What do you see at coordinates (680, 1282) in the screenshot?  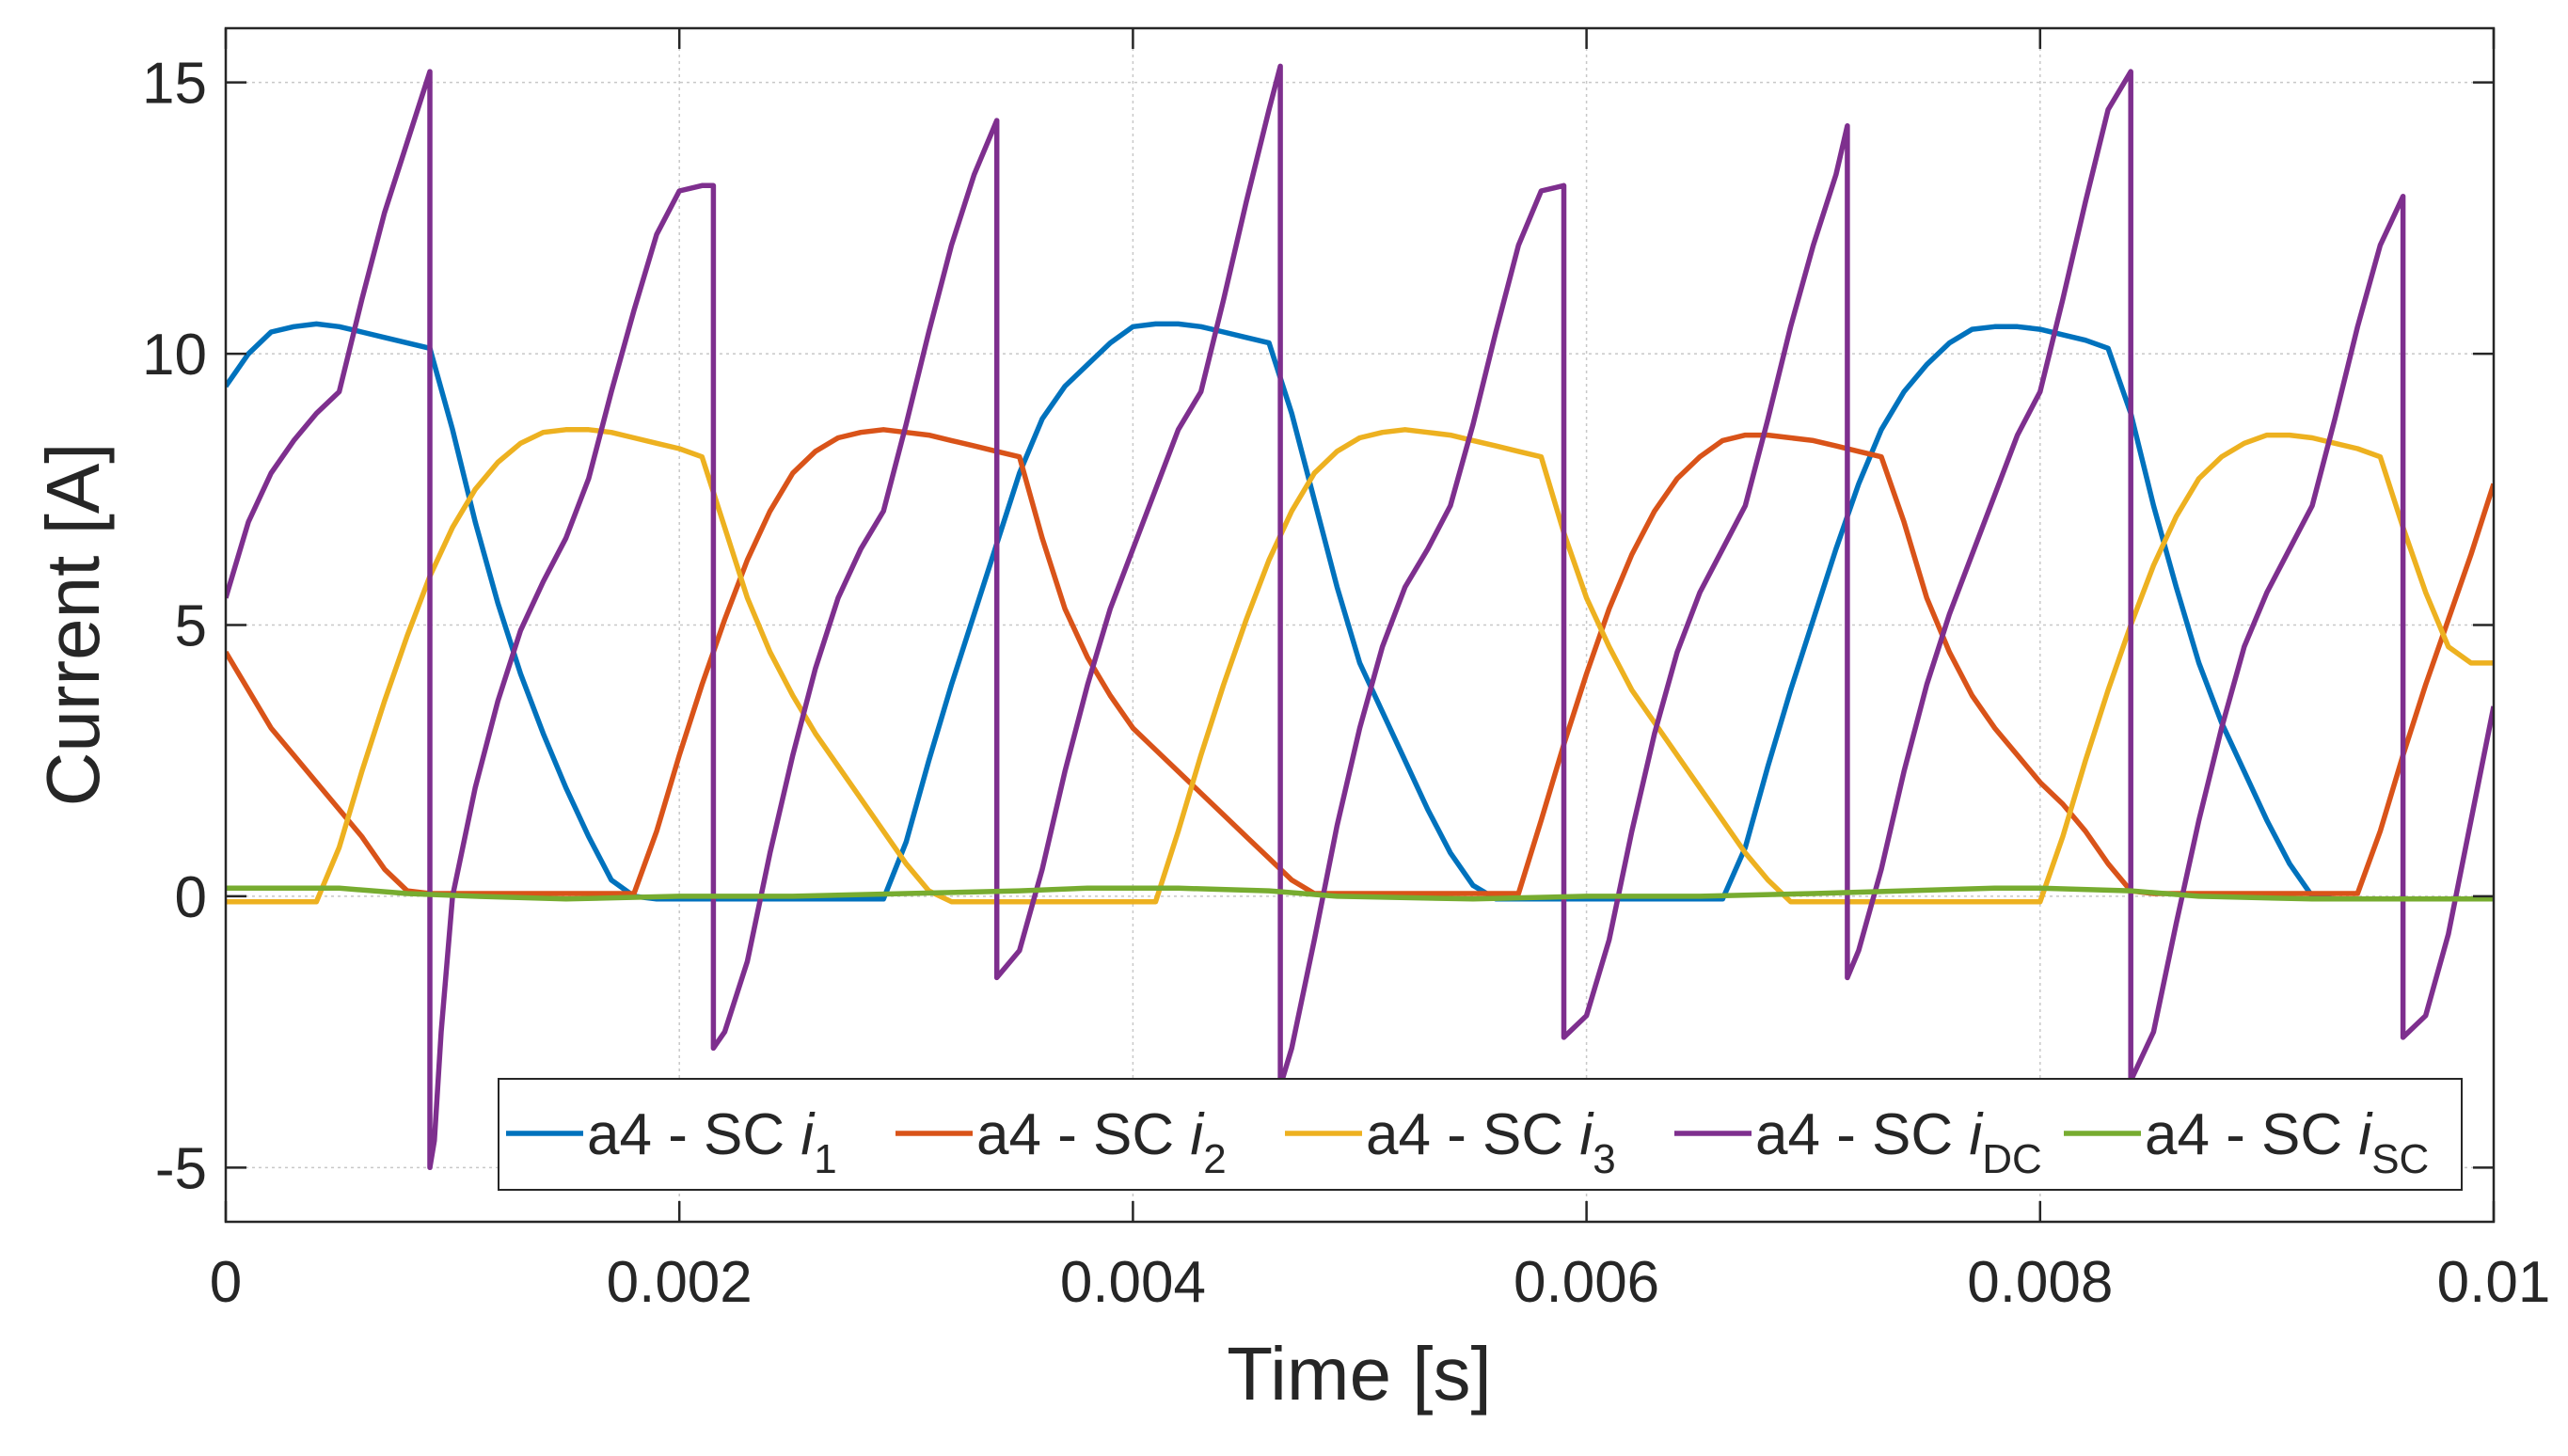 I see `x-tick-label: 0.002` at bounding box center [680, 1282].